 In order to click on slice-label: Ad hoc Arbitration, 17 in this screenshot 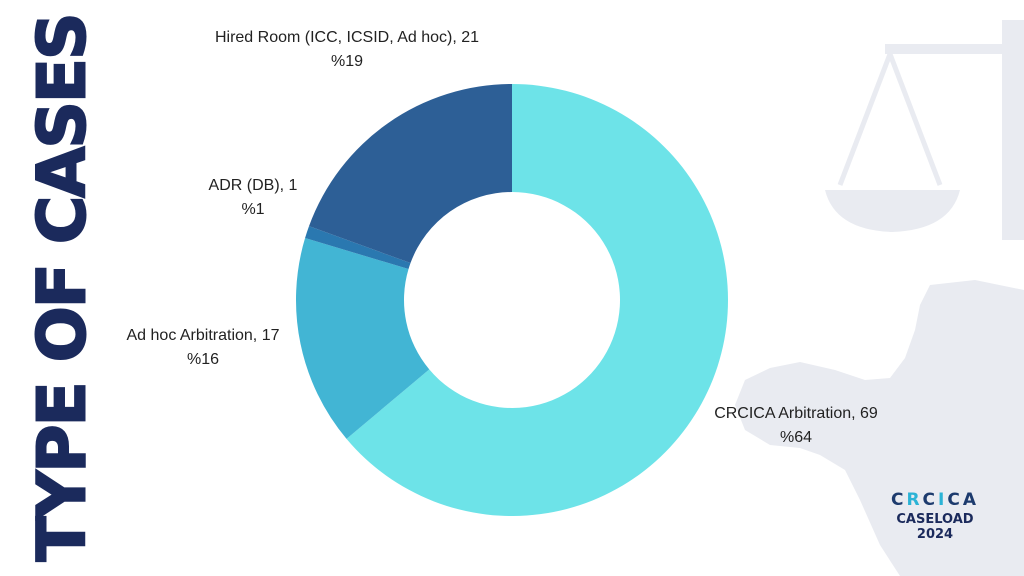, I will do `click(203, 335)`.